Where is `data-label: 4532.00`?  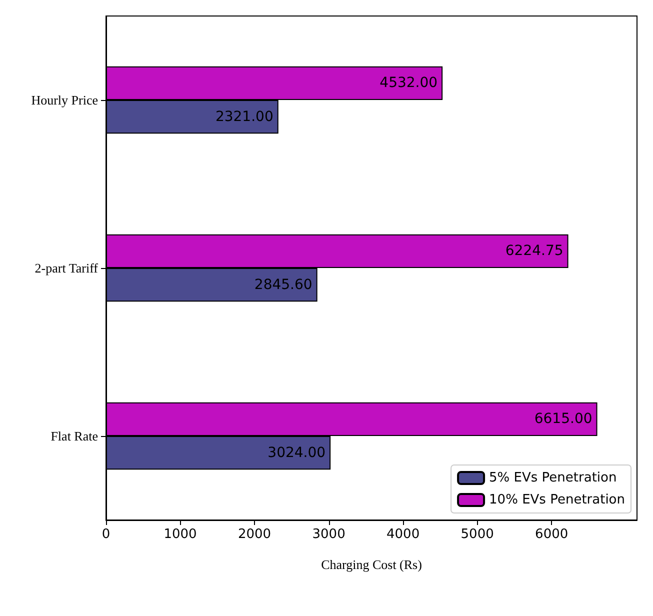
data-label: 4532.00 is located at coordinates (409, 83).